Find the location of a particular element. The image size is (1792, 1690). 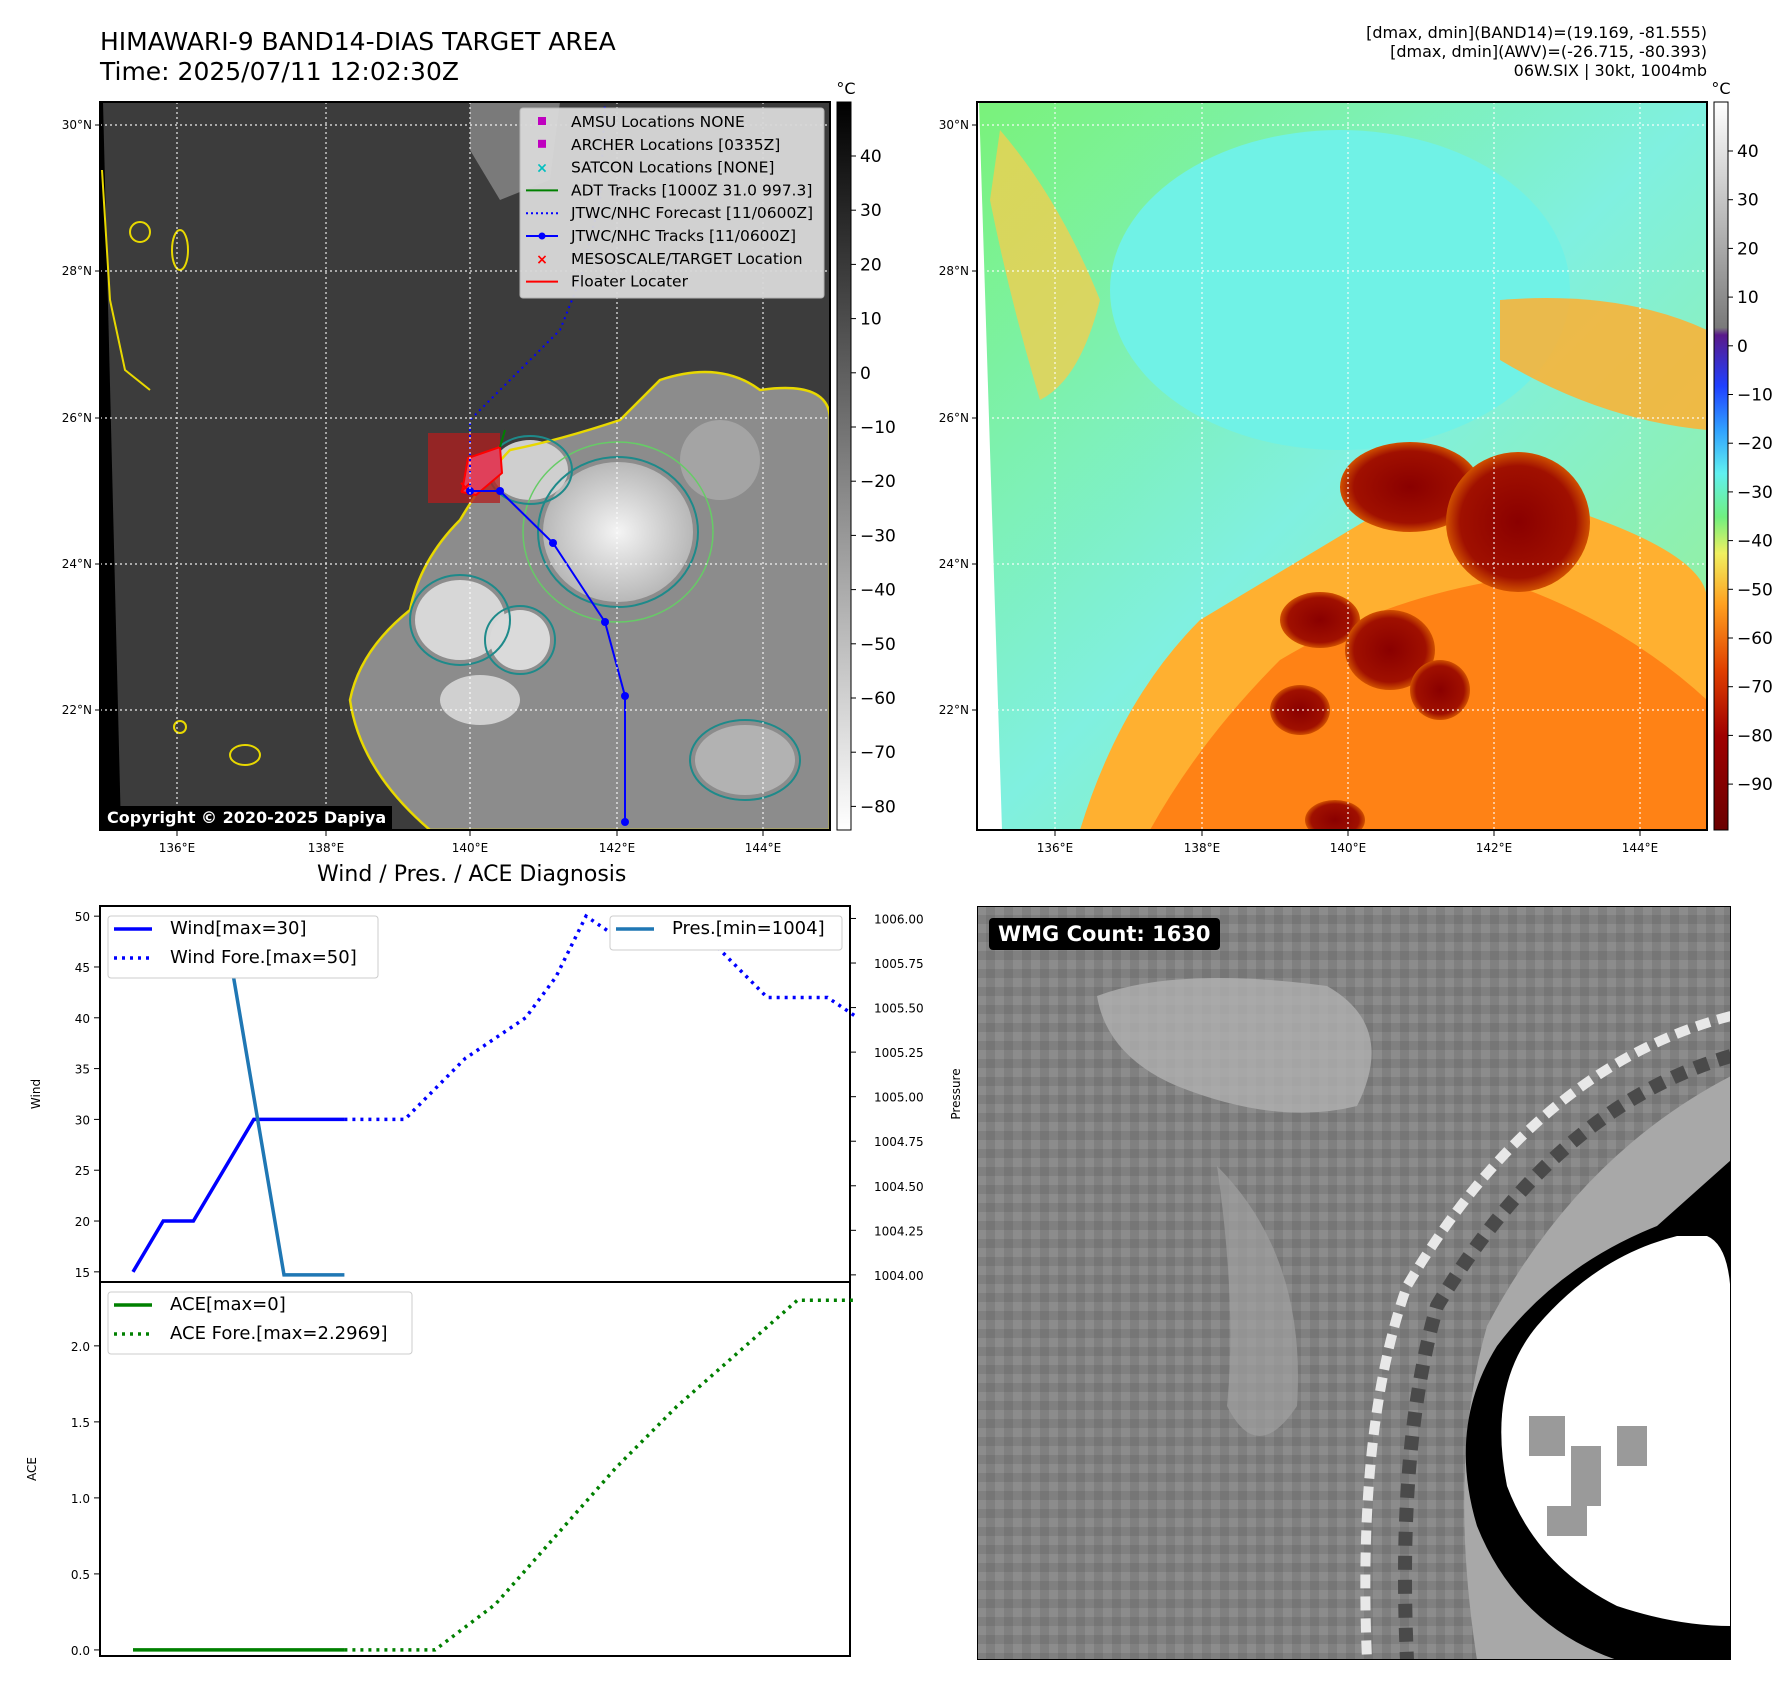

y2-tick-label: 1005.00 is located at coordinates (899, 1098).